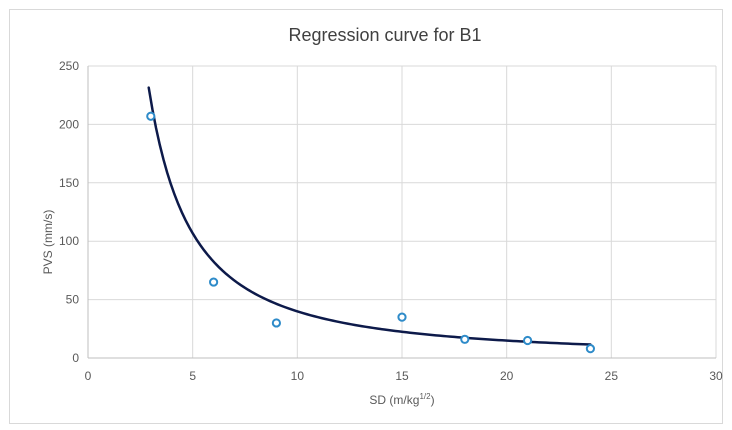  Describe the element at coordinates (192, 376) in the screenshot. I see `x-tick-label: 5` at that location.